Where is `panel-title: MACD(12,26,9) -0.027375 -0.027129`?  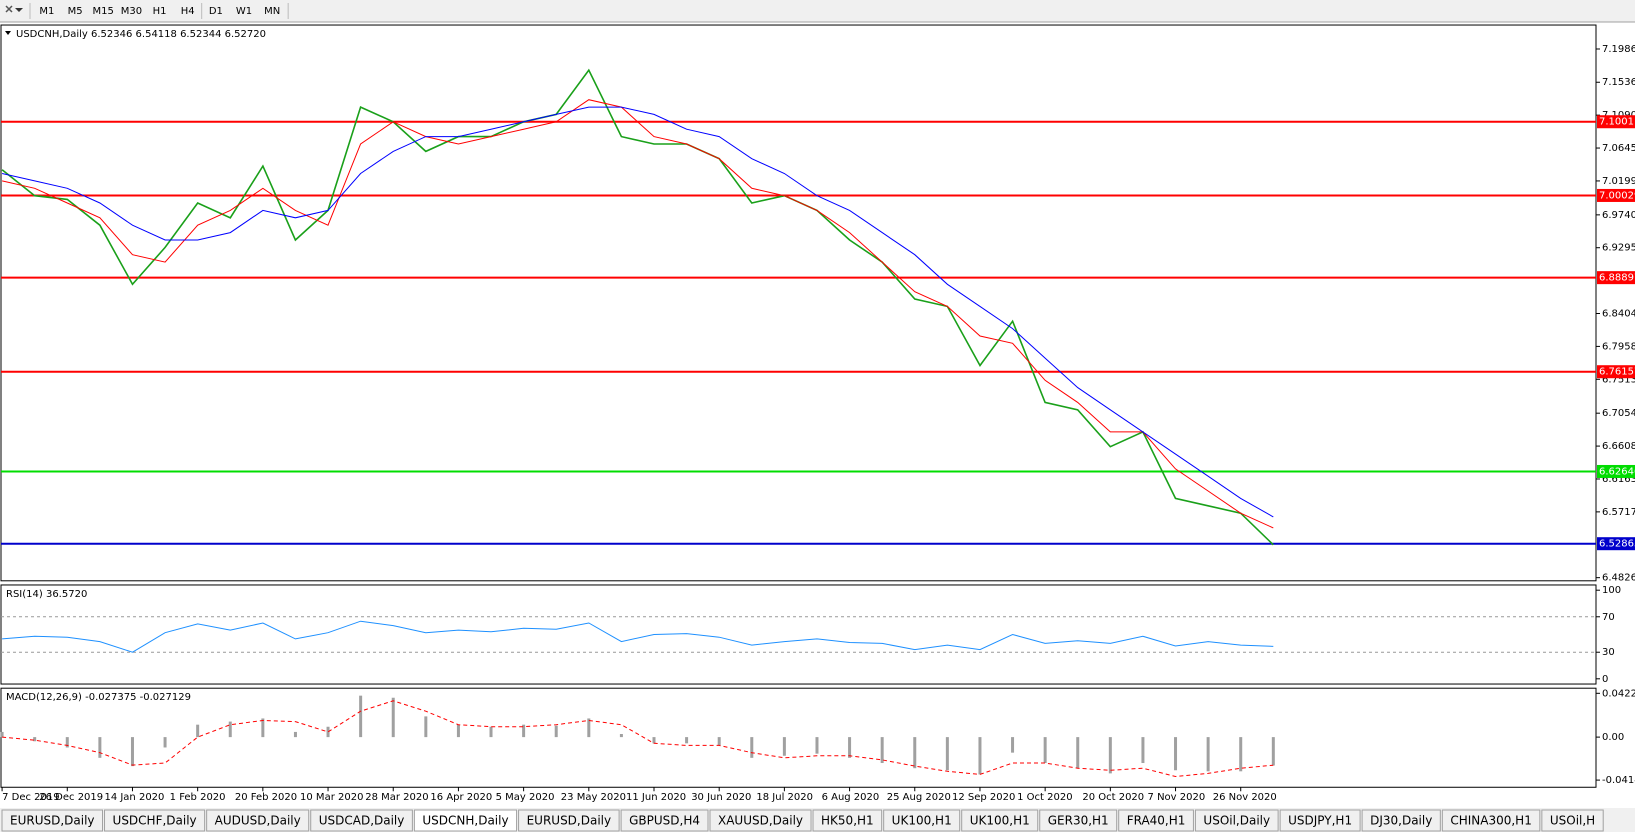
panel-title: MACD(12,26,9) -0.027375 -0.027129 is located at coordinates (98, 697).